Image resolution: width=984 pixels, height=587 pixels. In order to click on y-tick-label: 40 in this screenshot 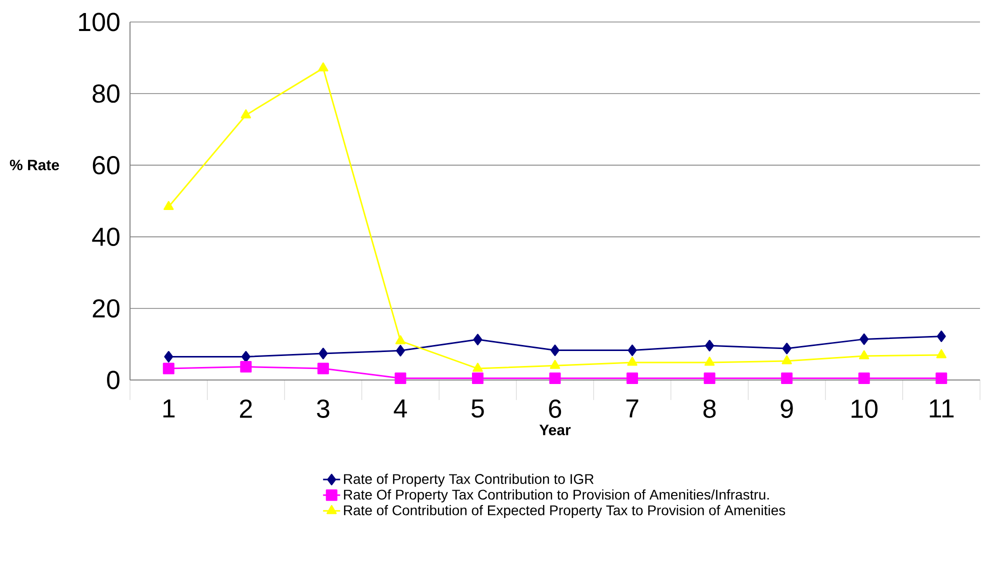, I will do `click(106, 237)`.